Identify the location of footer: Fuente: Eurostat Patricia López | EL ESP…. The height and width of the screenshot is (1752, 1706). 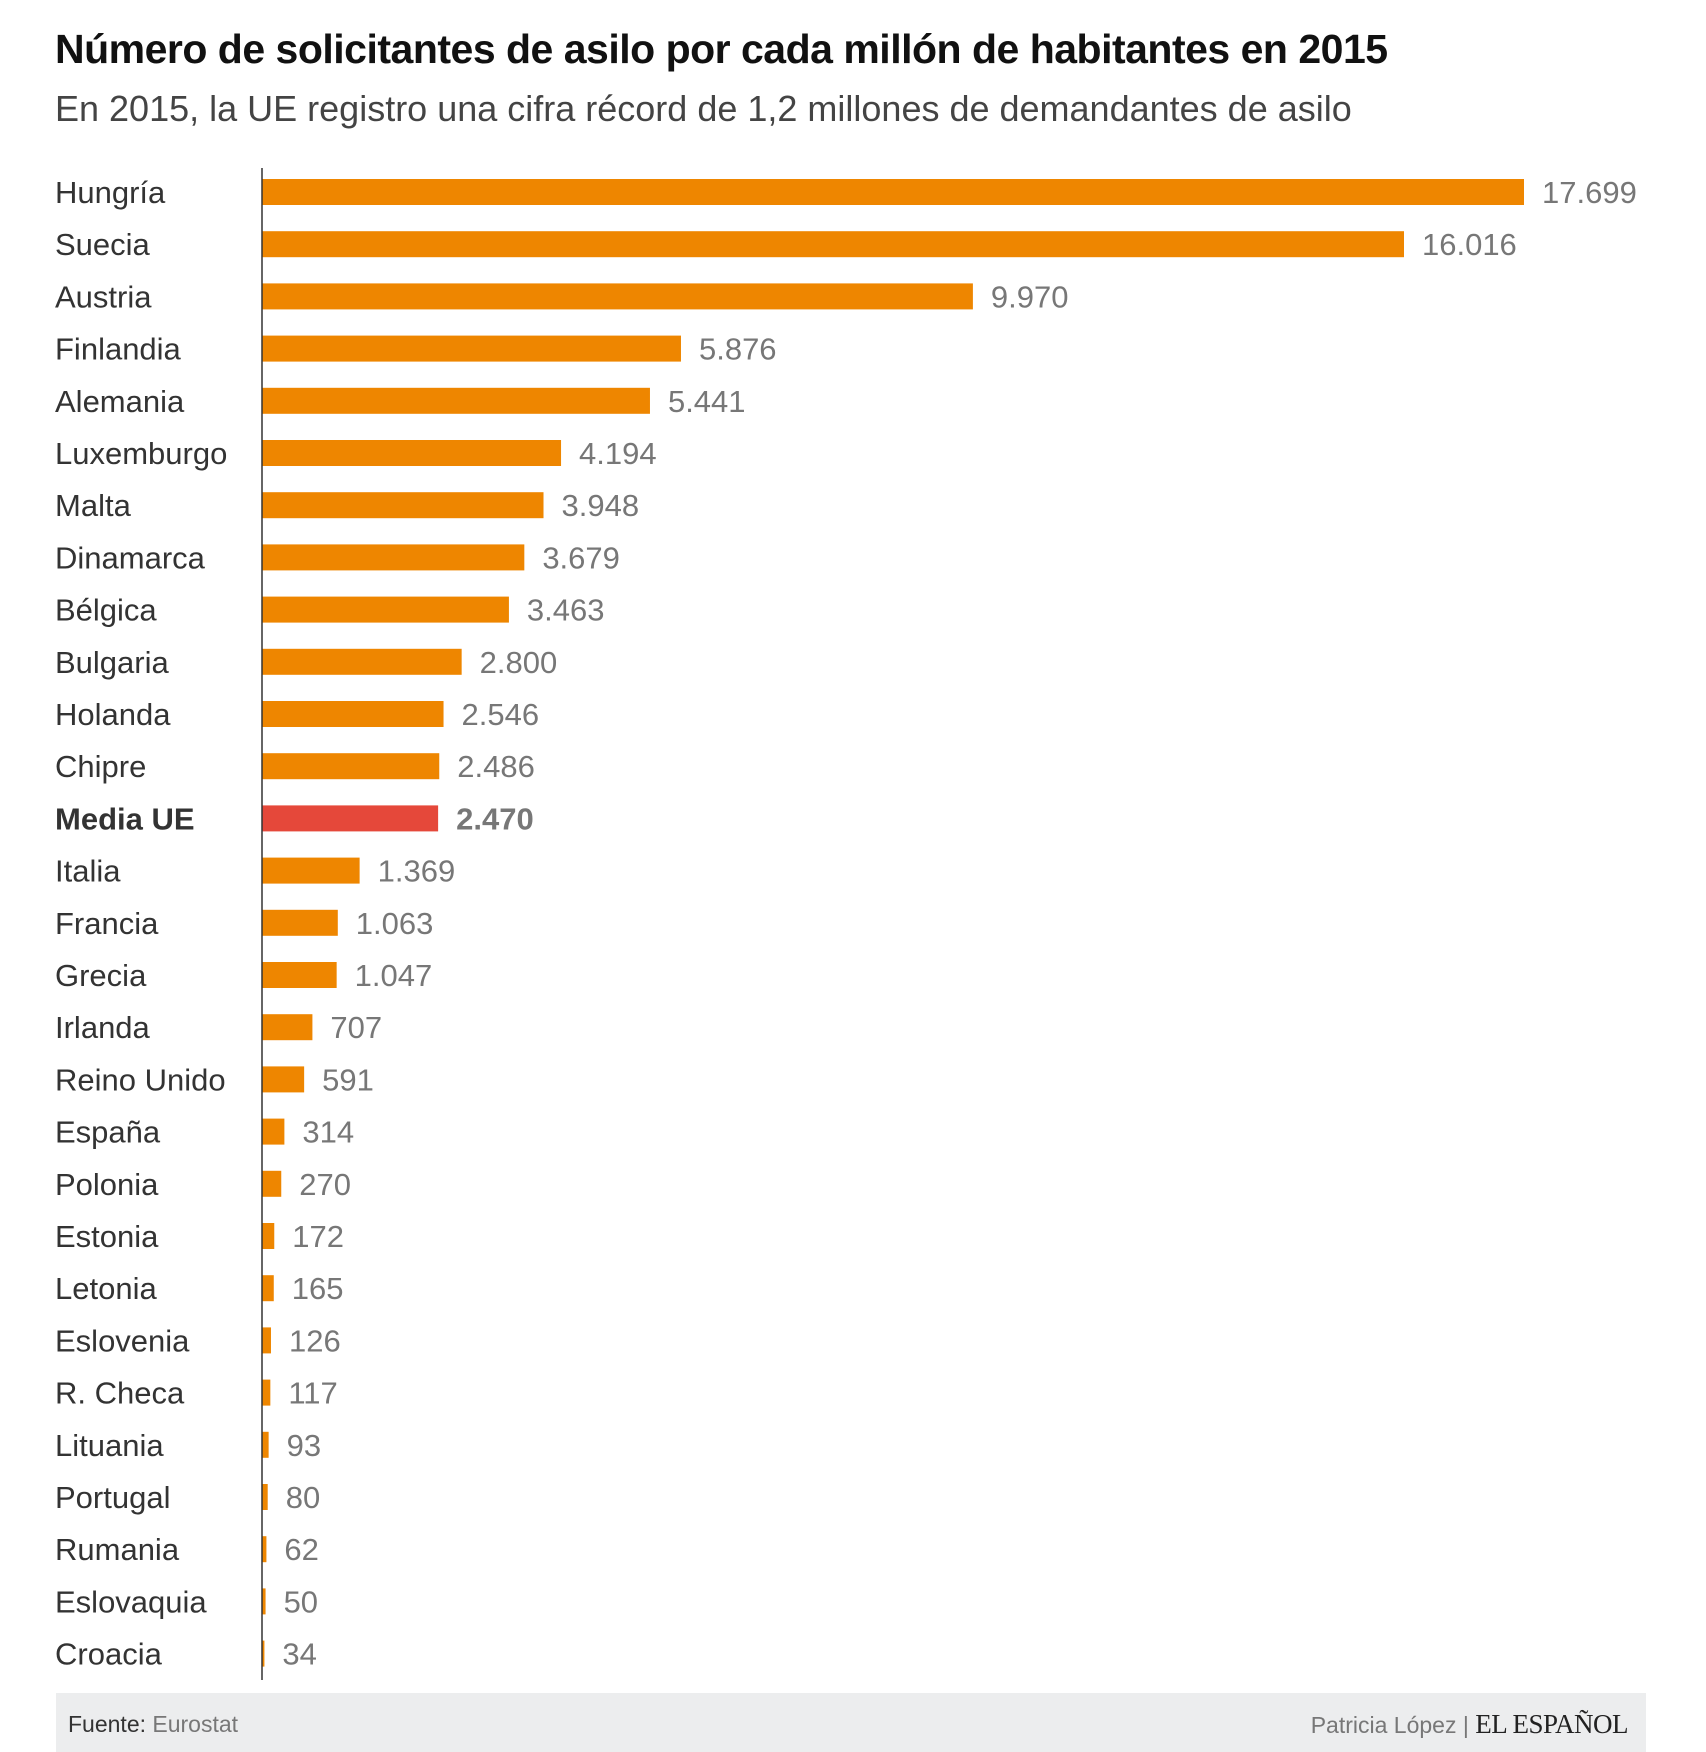
(851, 1722).